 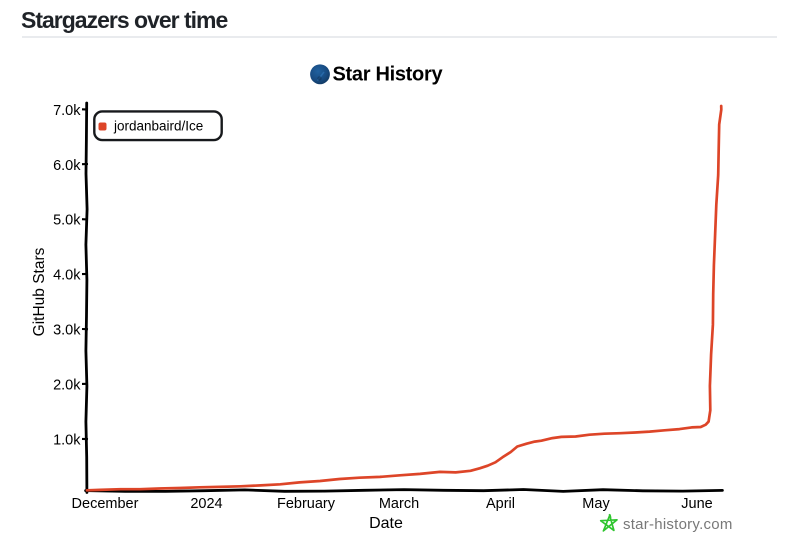 What do you see at coordinates (678, 524) in the screenshot?
I see `svg-text: star-history.com` at bounding box center [678, 524].